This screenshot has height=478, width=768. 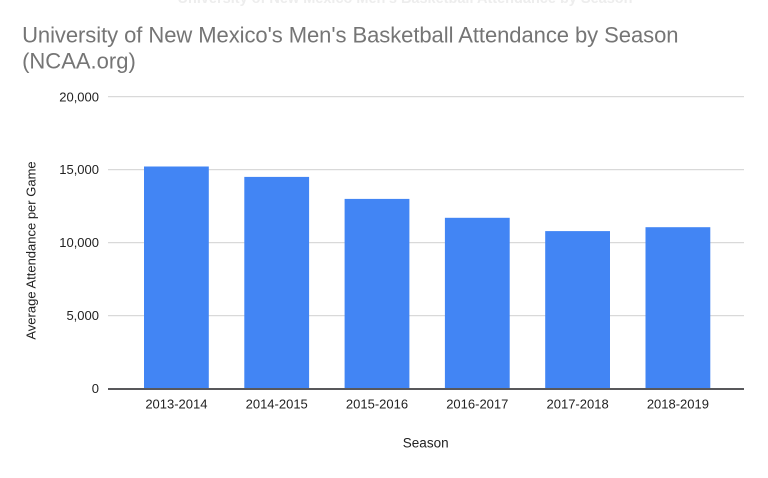 I want to click on svg-text: 5,000, so click(x=82, y=315).